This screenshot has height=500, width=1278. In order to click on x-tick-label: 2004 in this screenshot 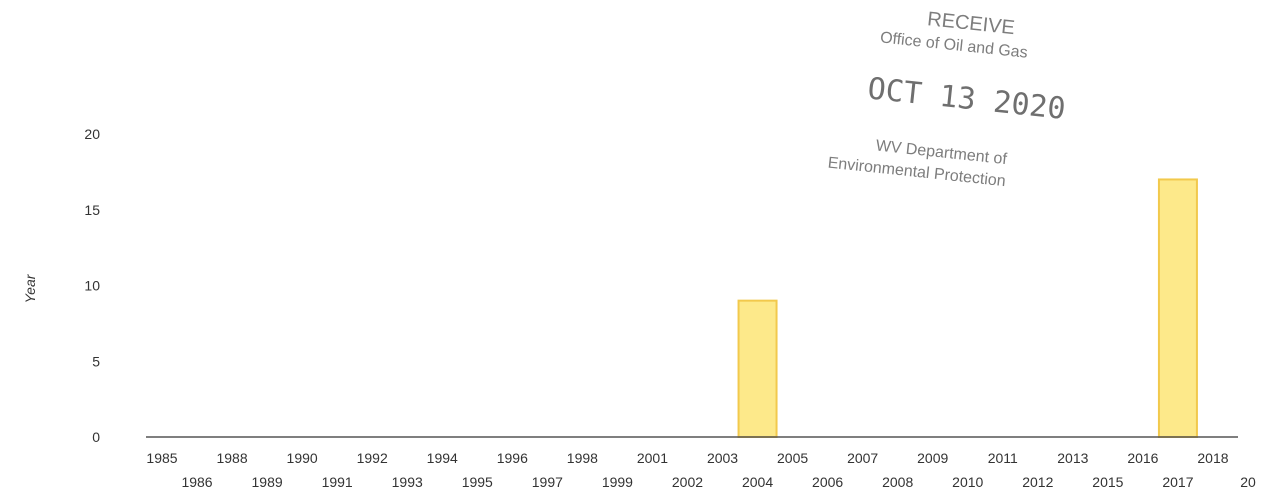, I will do `click(757, 482)`.